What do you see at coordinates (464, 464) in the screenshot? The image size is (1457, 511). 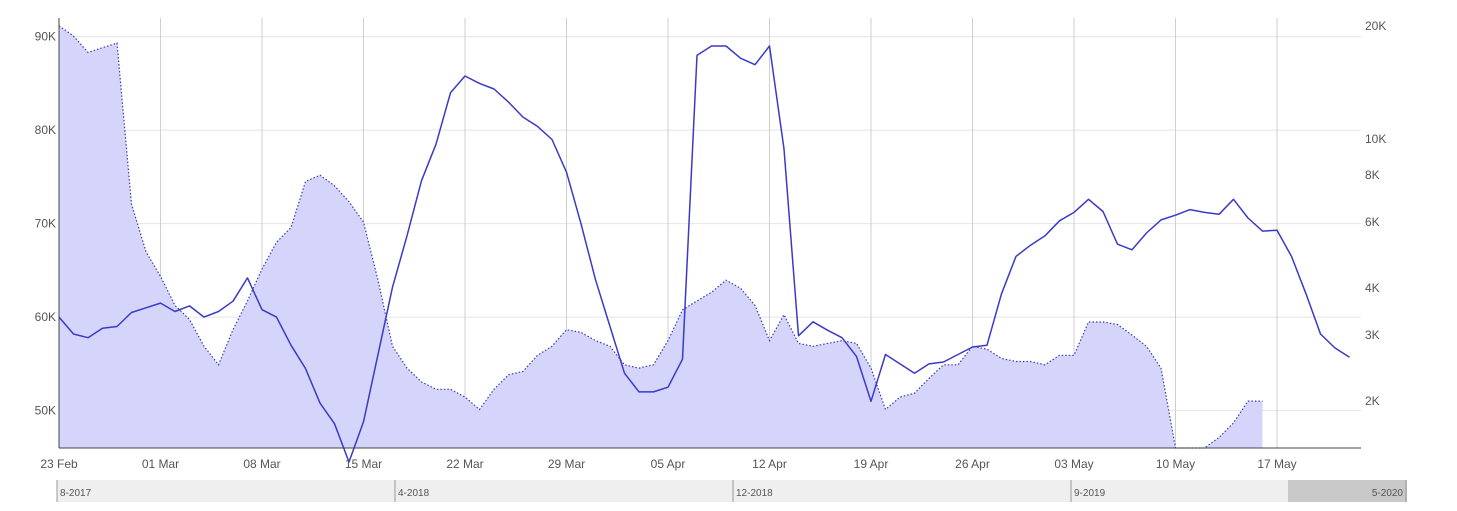 I see `x-tick-label: 22 Mar` at bounding box center [464, 464].